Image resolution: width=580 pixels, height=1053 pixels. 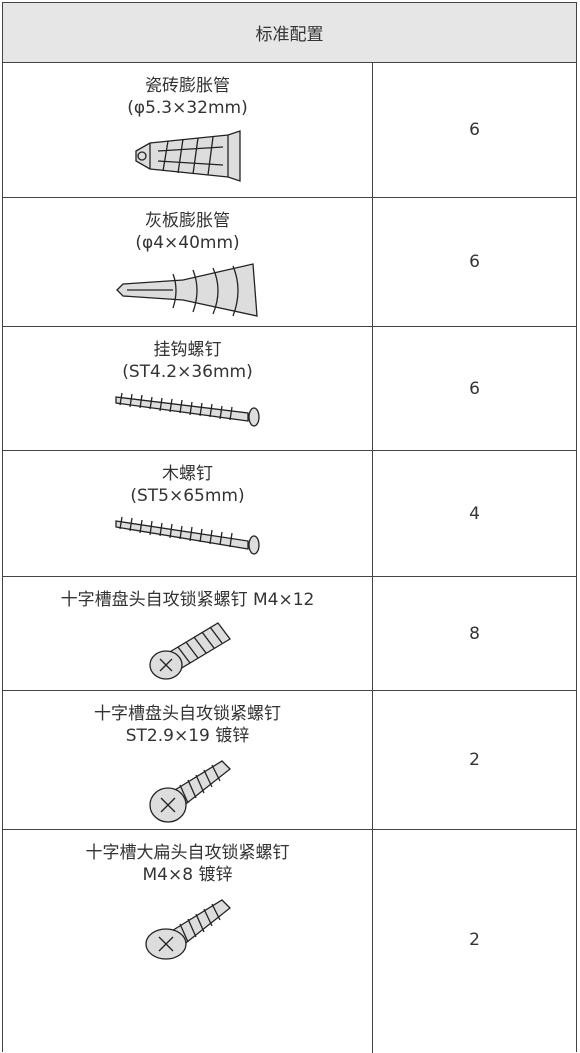 What do you see at coordinates (187, 350) in the screenshot?
I see `item-name: 挂钩螺钉` at bounding box center [187, 350].